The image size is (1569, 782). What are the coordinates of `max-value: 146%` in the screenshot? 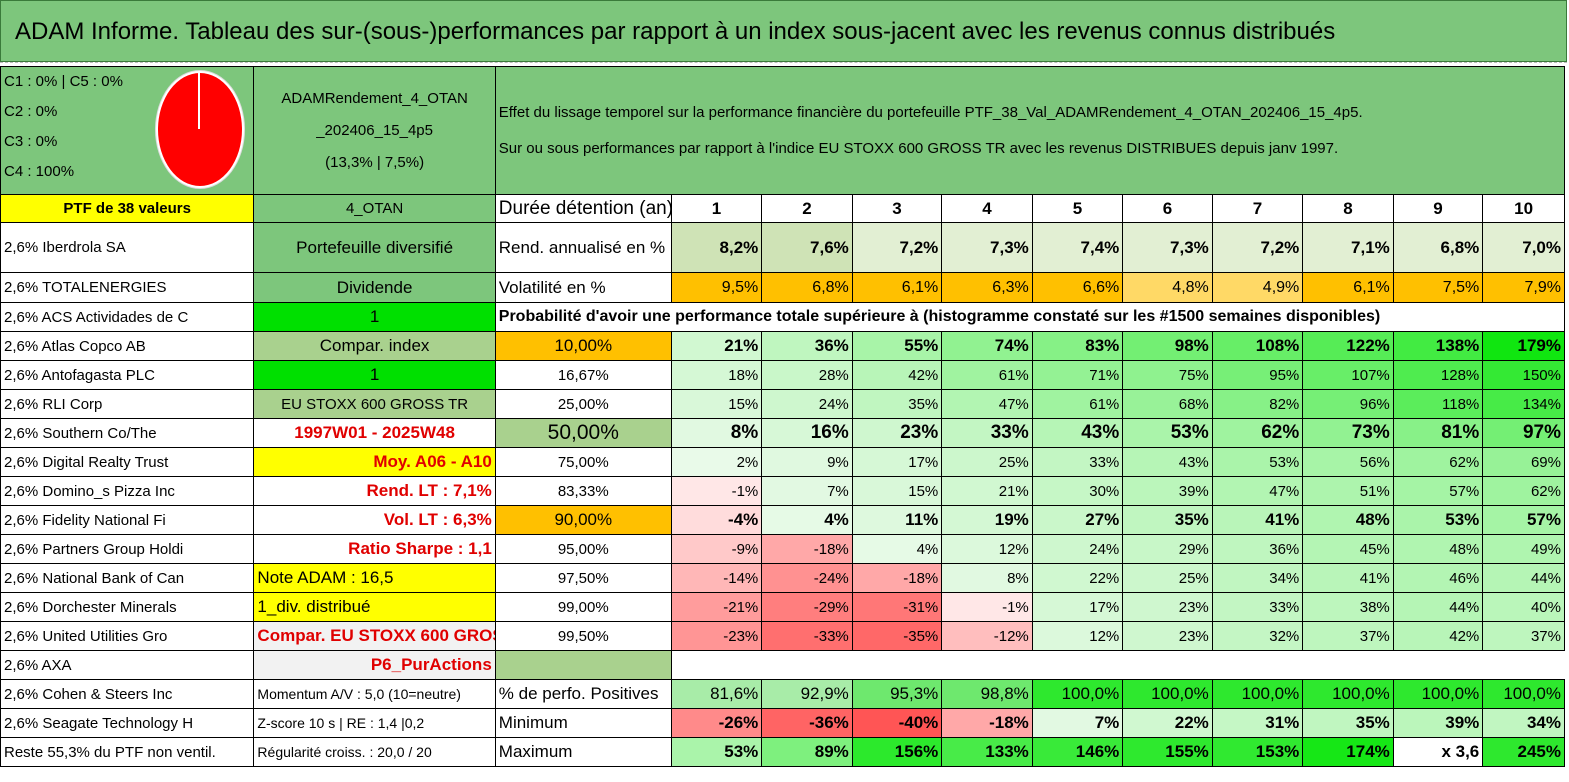 It's located at (1077, 752).